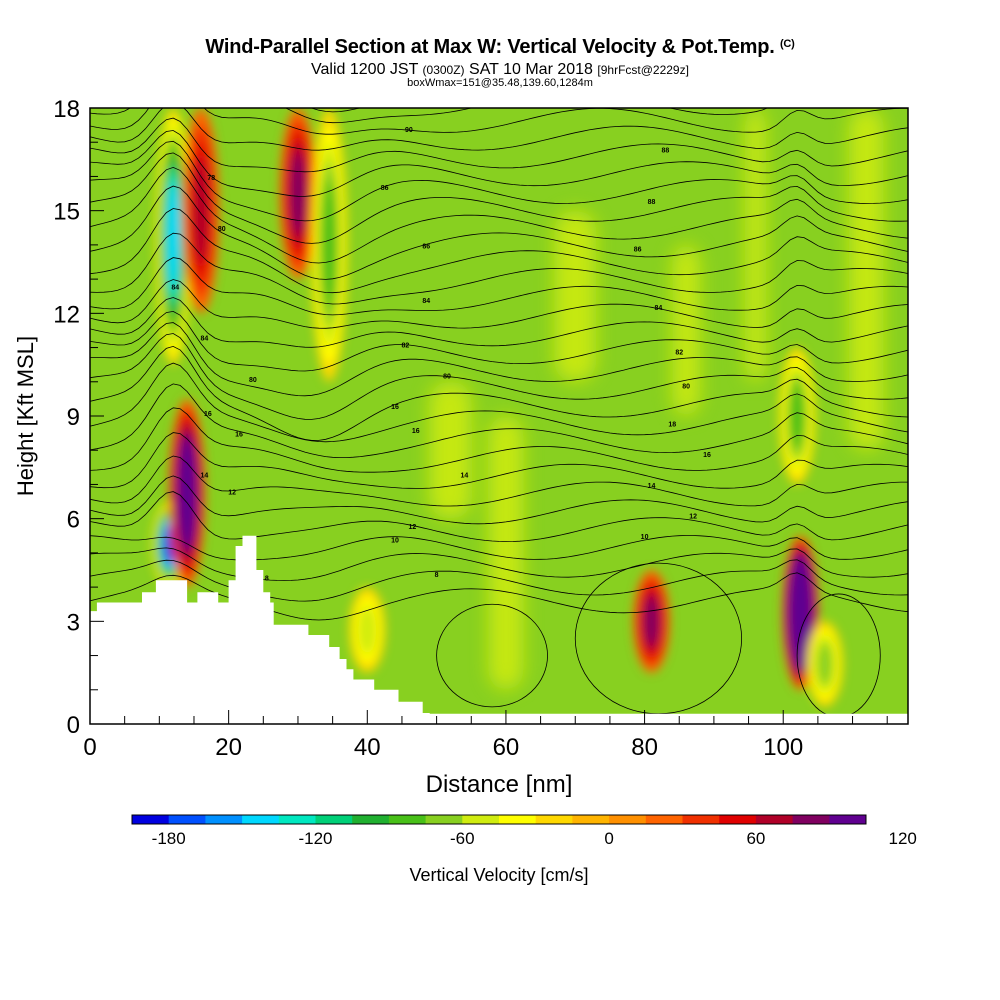 This screenshot has height=1000, width=1000. I want to click on x-tick-label: 100, so click(783, 747).